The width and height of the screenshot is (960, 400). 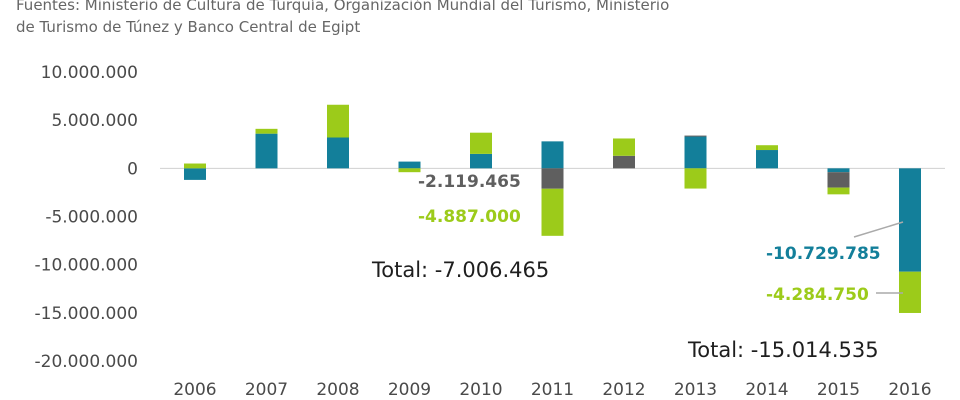 What do you see at coordinates (94, 121) in the screenshot?
I see `y-tick-label: 5.000.000` at bounding box center [94, 121].